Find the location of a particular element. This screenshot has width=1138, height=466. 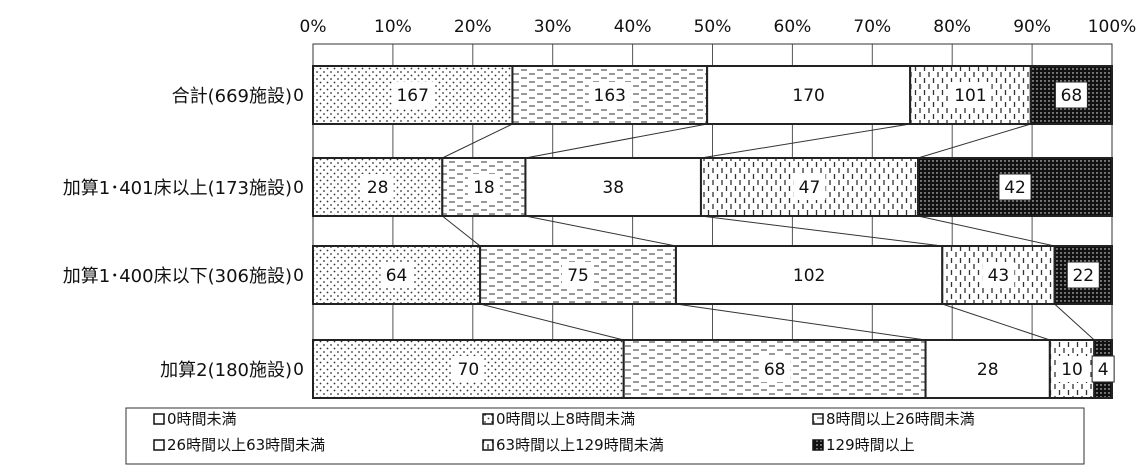

data-label: 167 is located at coordinates (412, 96).